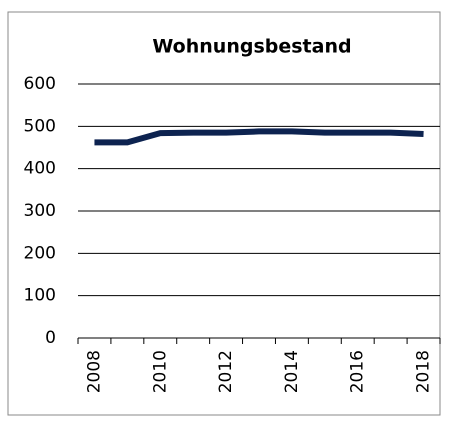  I want to click on x-tick-label: 2014, so click(292, 371).